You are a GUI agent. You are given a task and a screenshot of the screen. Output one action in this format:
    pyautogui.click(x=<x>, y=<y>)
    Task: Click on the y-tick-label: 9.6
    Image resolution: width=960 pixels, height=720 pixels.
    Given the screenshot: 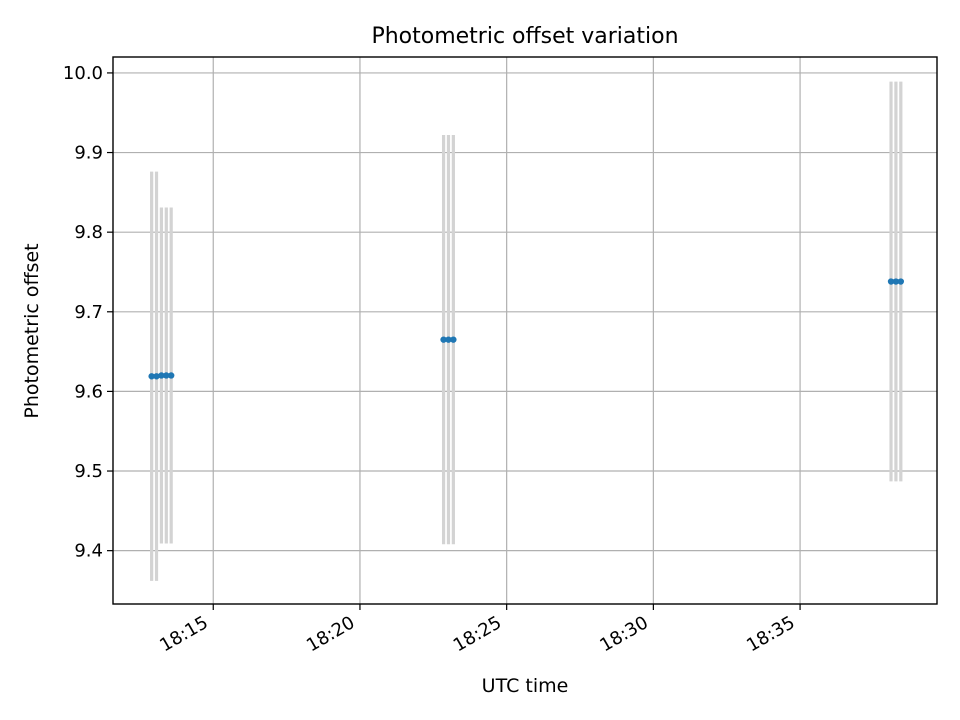 What is the action you would take?
    pyautogui.click(x=88, y=391)
    